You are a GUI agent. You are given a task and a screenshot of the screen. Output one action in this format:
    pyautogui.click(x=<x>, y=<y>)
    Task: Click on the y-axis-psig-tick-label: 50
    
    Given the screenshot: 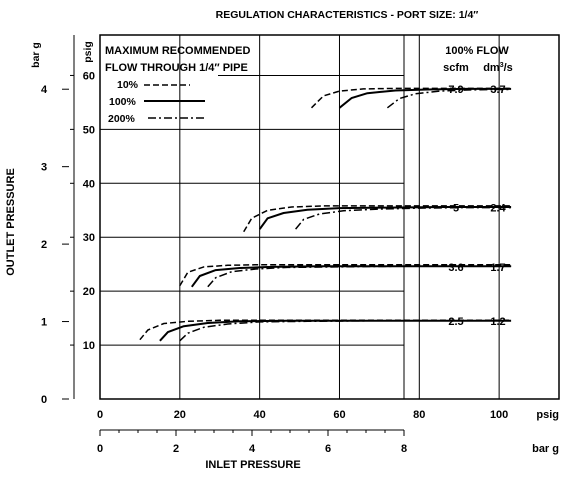 What is the action you would take?
    pyautogui.click(x=89, y=130)
    